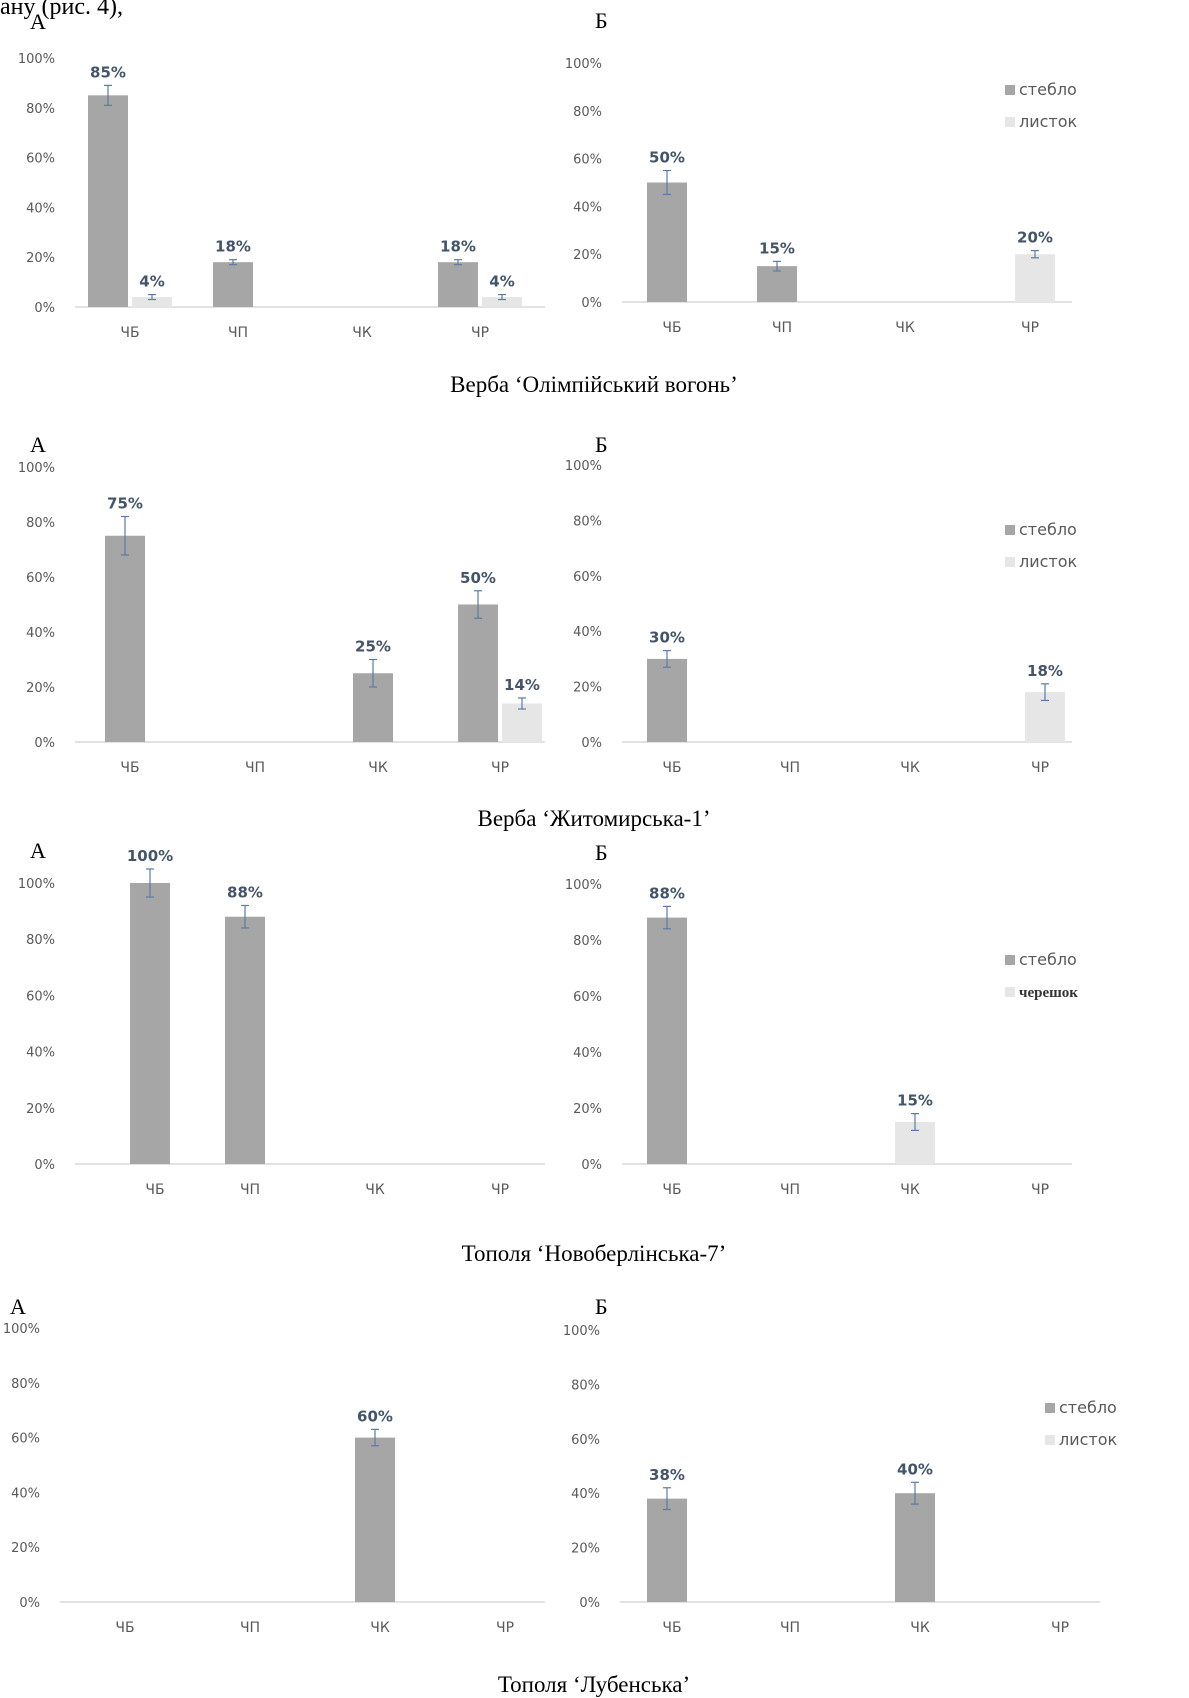 The image size is (1189, 1698). I want to click on data-label: 50%, so click(667, 158).